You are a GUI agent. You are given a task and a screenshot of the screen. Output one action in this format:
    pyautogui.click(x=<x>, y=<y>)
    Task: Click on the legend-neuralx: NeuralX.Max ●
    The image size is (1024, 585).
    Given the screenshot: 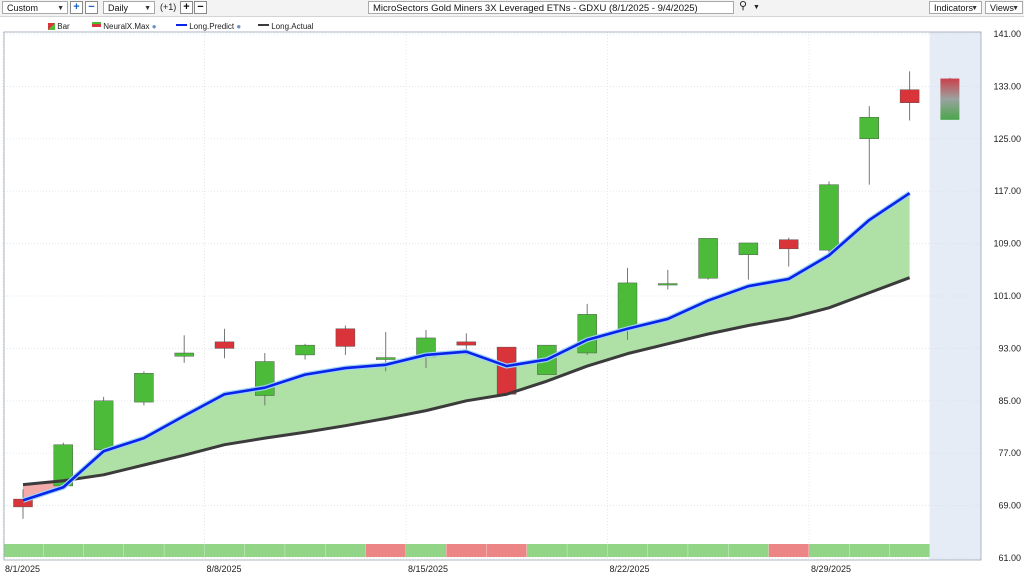 What is the action you would take?
    pyautogui.click(x=124, y=27)
    